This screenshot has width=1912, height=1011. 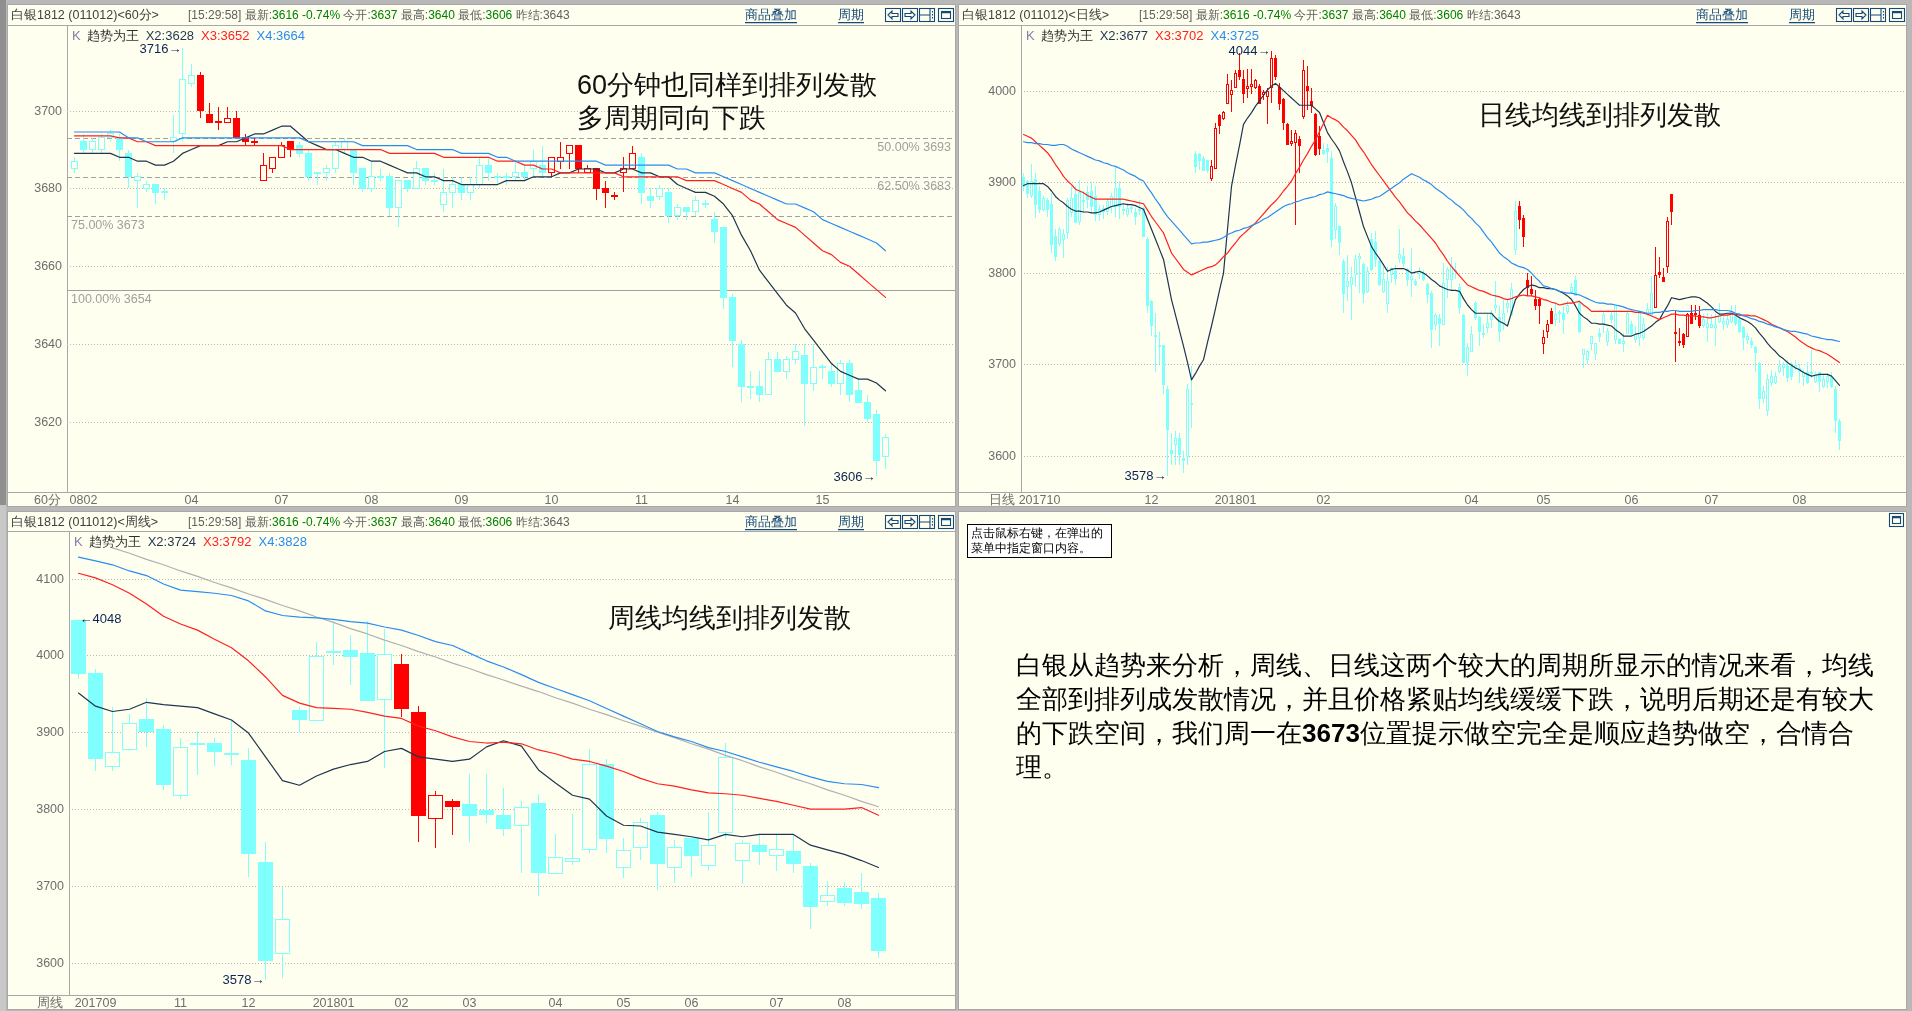 What do you see at coordinates (100, 619) in the screenshot?
I see `annotation: ←4048` at bounding box center [100, 619].